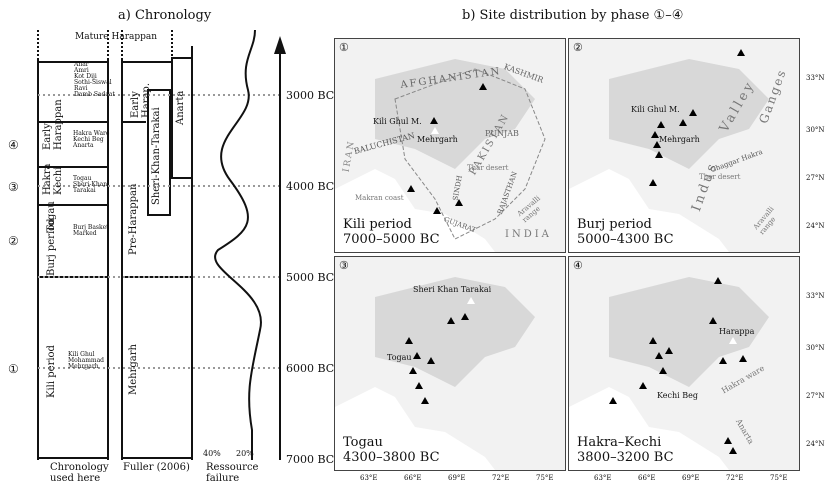 The image size is (830, 498). I want to click on phase-number-4: ④, so click(13, 145).